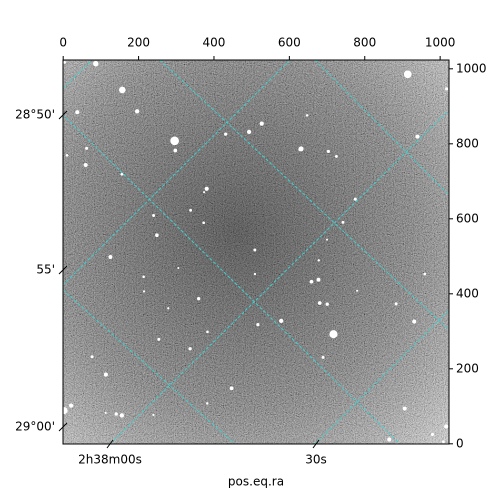 The width and height of the screenshot is (500, 500). Describe the element at coordinates (440, 43) in the screenshot. I see `x-tick-label: 1000` at that location.